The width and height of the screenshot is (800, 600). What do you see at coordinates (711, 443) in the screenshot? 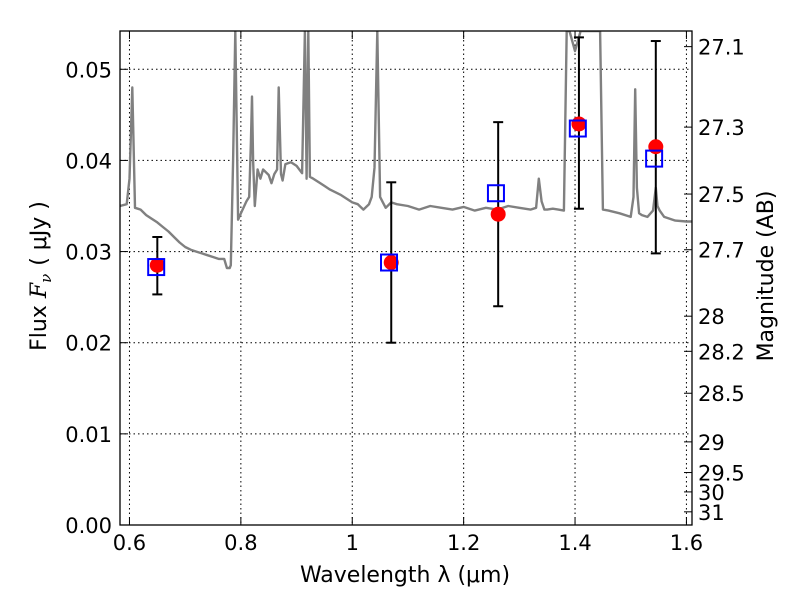
I see `right-tick-label: 29` at bounding box center [711, 443].